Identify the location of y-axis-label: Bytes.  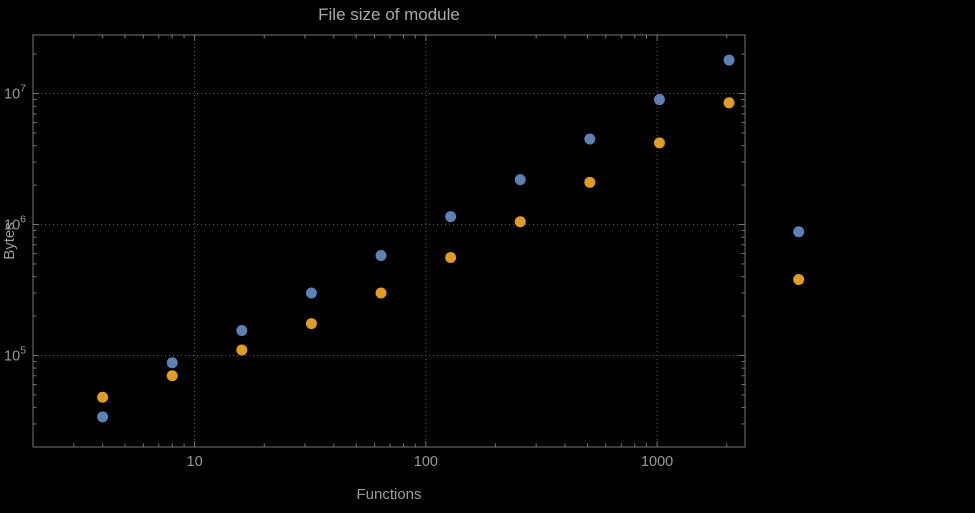
(9, 241).